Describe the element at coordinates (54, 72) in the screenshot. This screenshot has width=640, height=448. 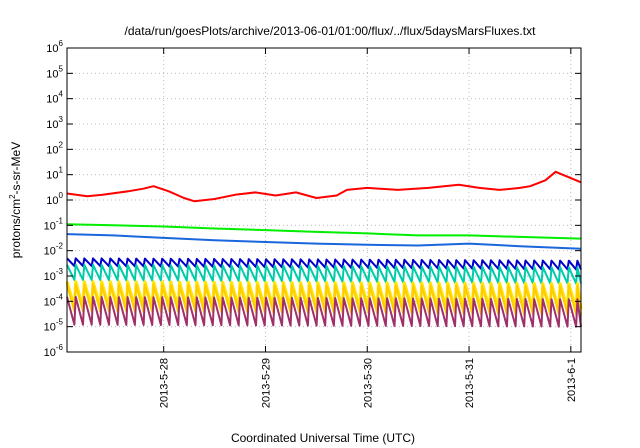
I see `y-tick-label: 10⁵` at that location.